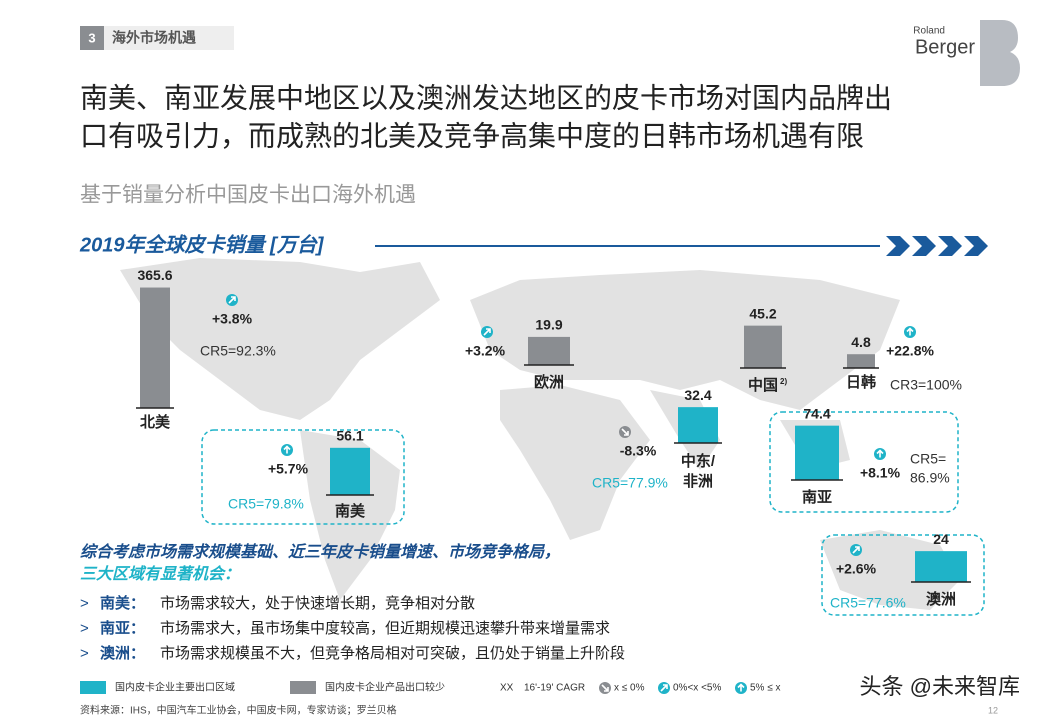 This screenshot has height=725, width=1040. What do you see at coordinates (941, 599) in the screenshot?
I see `region-name: 澳洲` at bounding box center [941, 599].